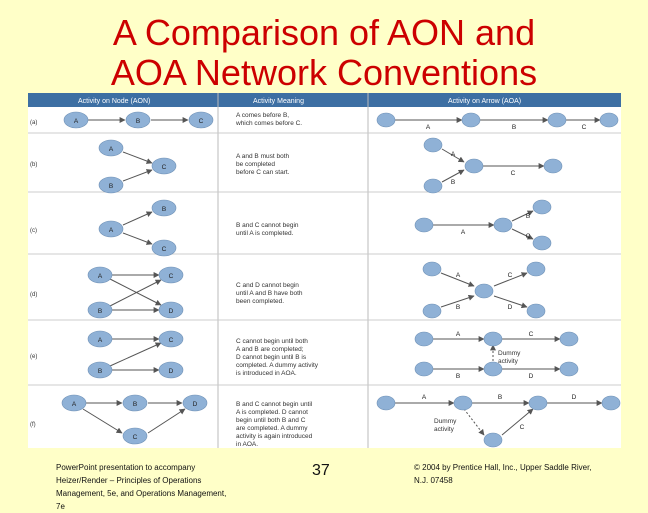 The image size is (648, 513). What do you see at coordinates (444, 429) in the screenshot?
I see `dummy-label-f-line-2: activity` at bounding box center [444, 429].